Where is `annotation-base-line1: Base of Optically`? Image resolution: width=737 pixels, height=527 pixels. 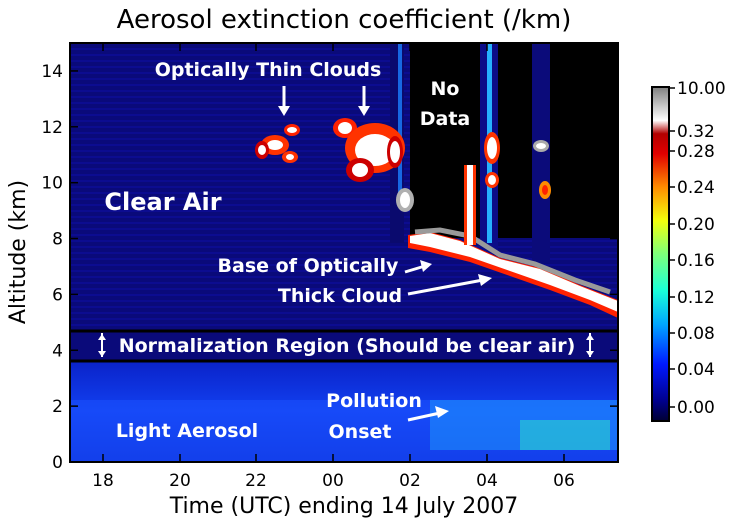
annotation-base-line1: Base of Optically is located at coordinates (309, 266).